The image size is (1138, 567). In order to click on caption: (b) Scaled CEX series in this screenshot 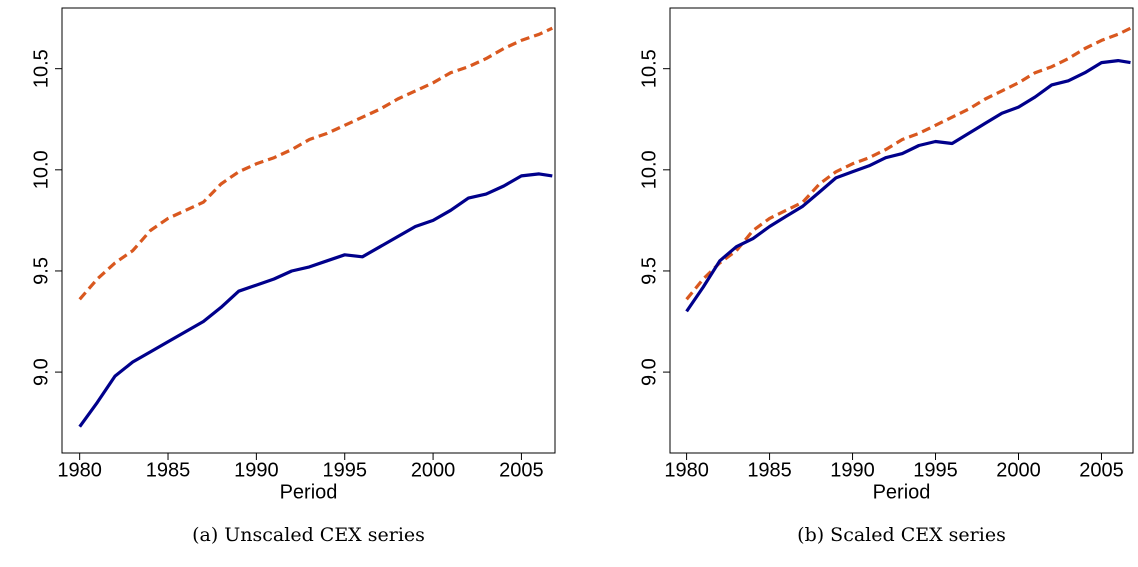, I will do `click(901, 535)`.